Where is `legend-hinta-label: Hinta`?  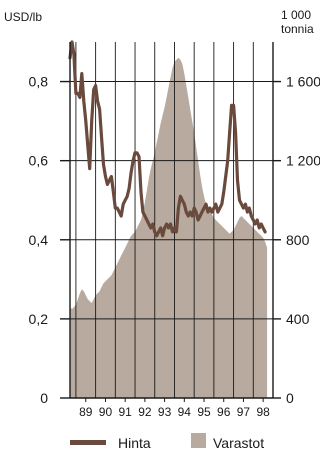
legend-hinta-label: Hinta is located at coordinates (134, 443).